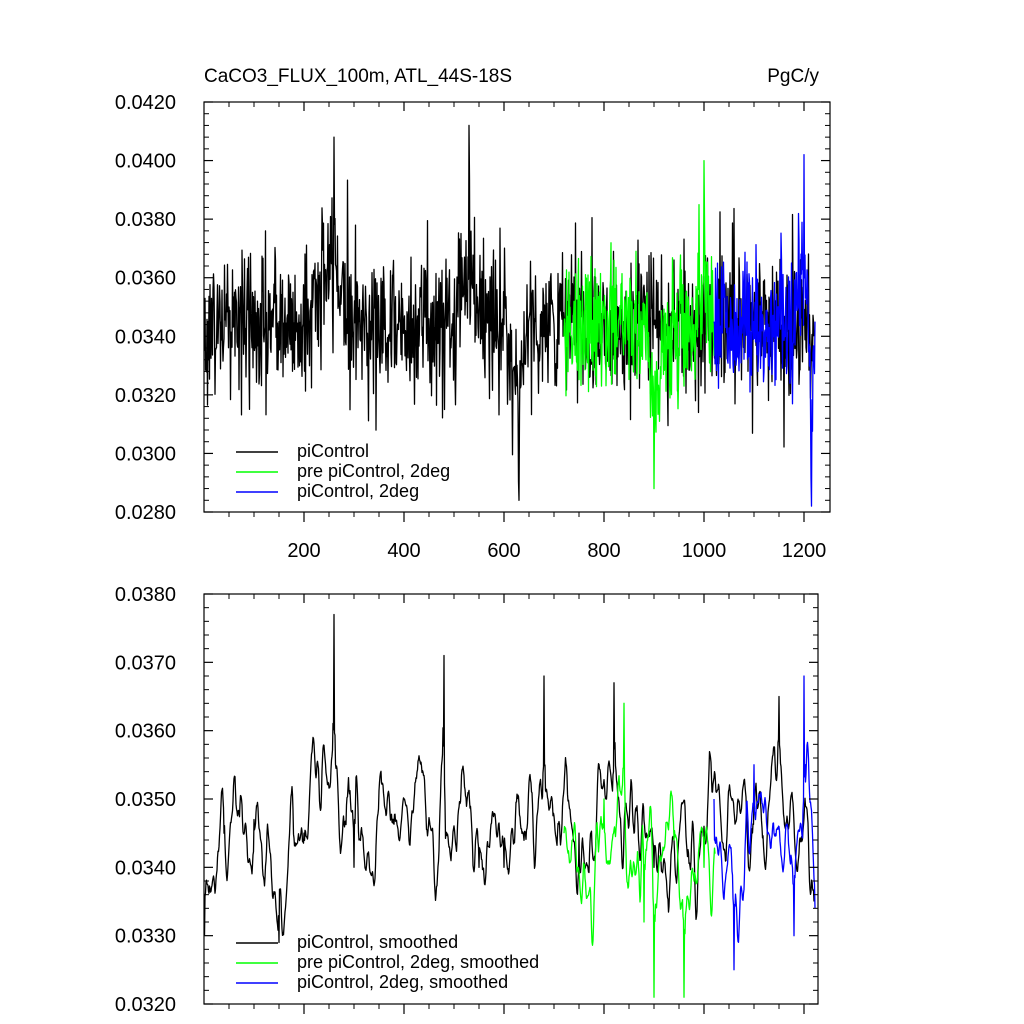  I want to click on legend-label: pre piControl, 2deg, smoothed, so click(418, 962).